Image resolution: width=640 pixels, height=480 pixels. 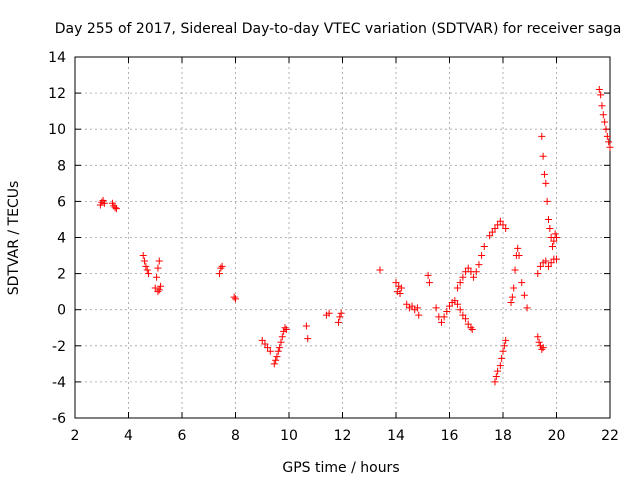 I want to click on y-tick-label: 14, so click(x=57, y=58).